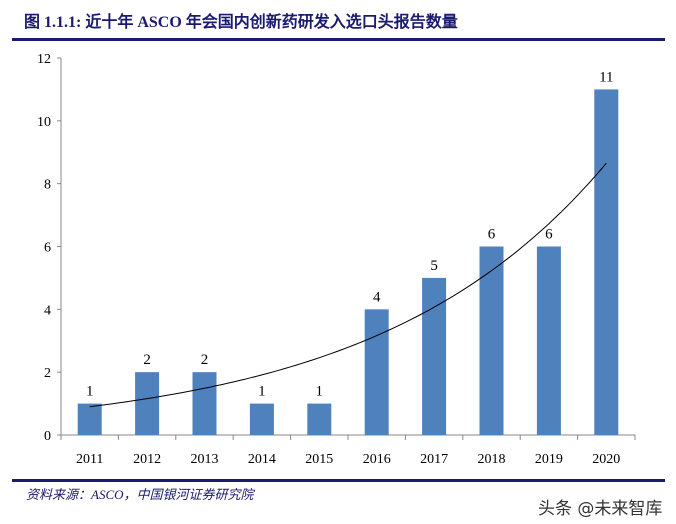 This screenshot has height=524, width=676. Describe the element at coordinates (147, 403) in the screenshot. I see `bar-2012` at that location.